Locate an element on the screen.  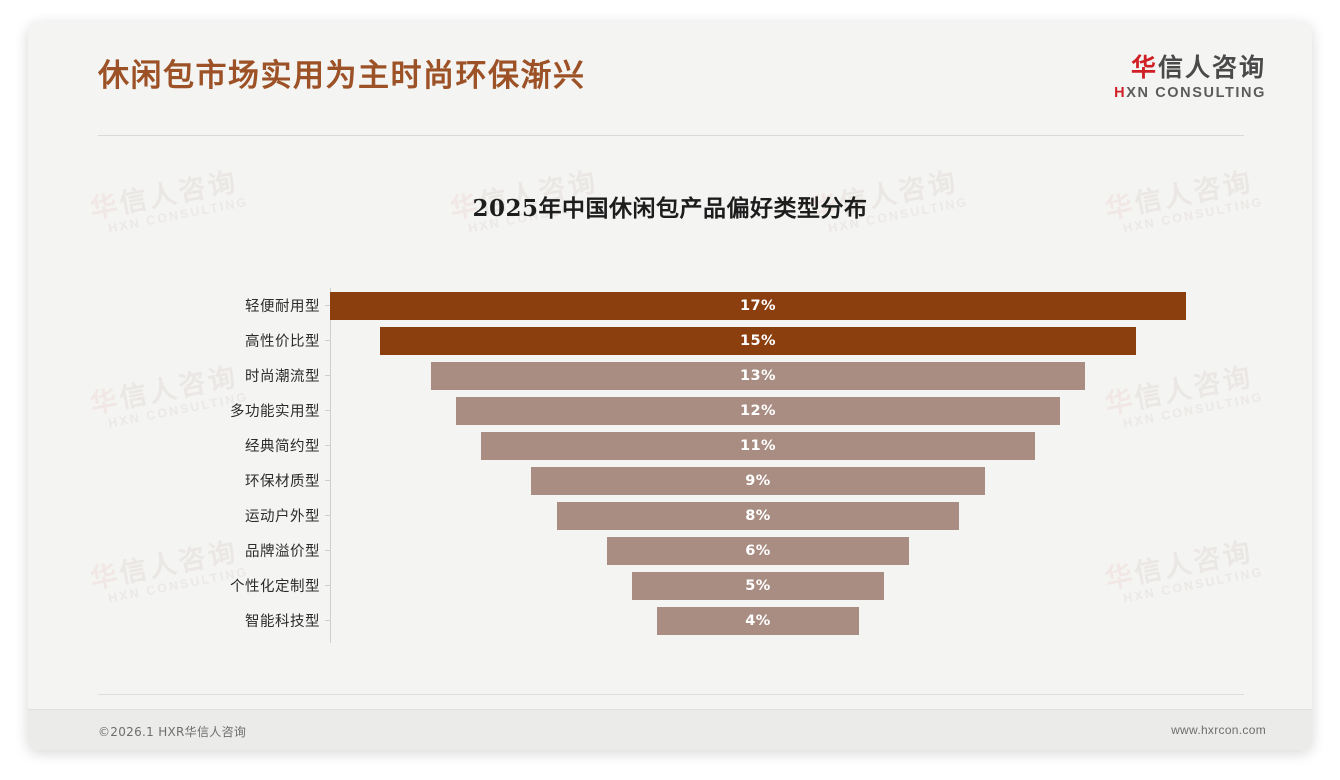
bar-value-label: 15% is located at coordinates (758, 340).